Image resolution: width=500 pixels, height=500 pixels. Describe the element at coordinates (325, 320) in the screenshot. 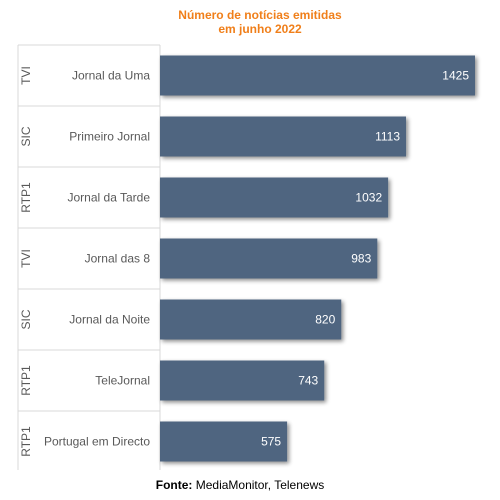

I see `bar-value-label: 820` at that location.